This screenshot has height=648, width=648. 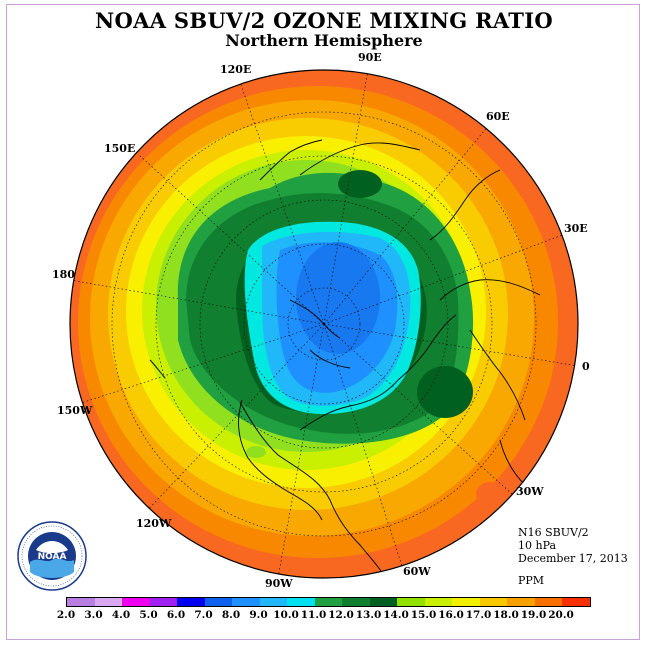 I want to click on colorbar-tick-label: 13.0, so click(x=368, y=615).